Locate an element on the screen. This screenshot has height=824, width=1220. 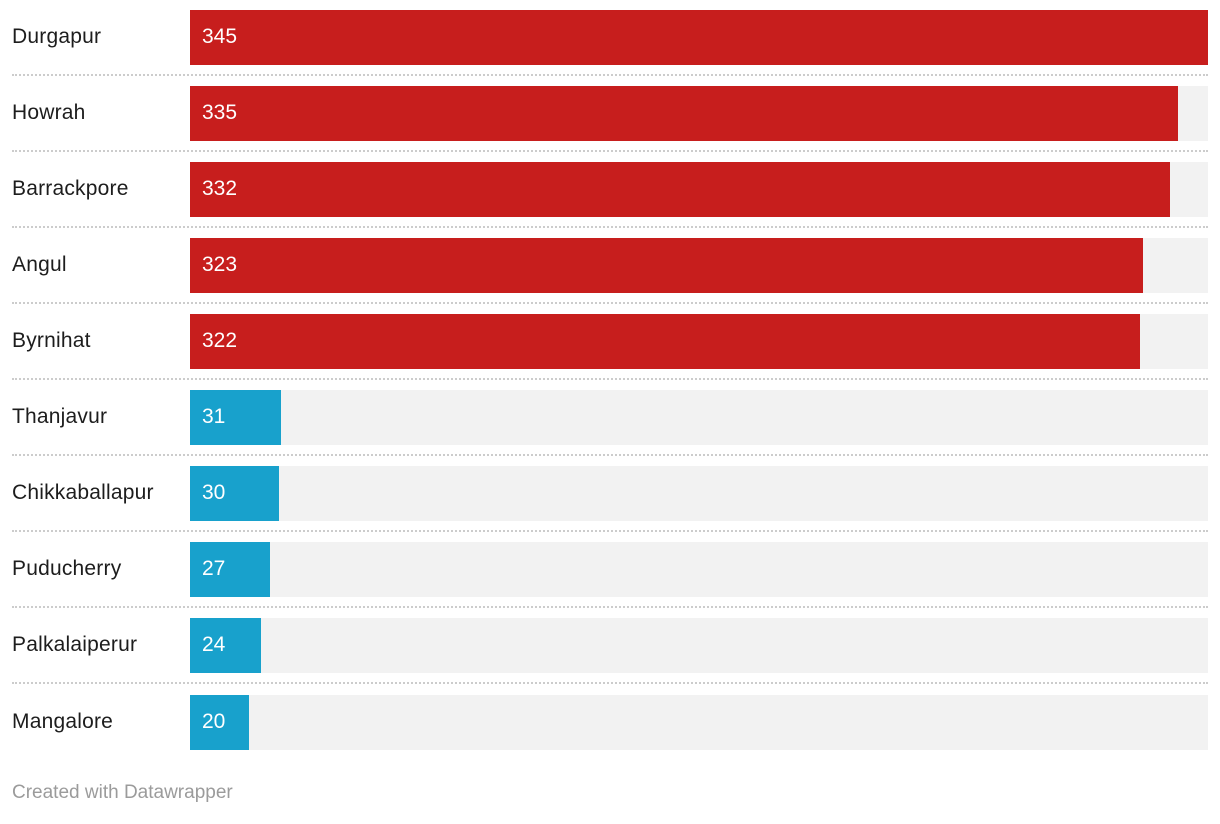
bar: 24 is located at coordinates (225, 645).